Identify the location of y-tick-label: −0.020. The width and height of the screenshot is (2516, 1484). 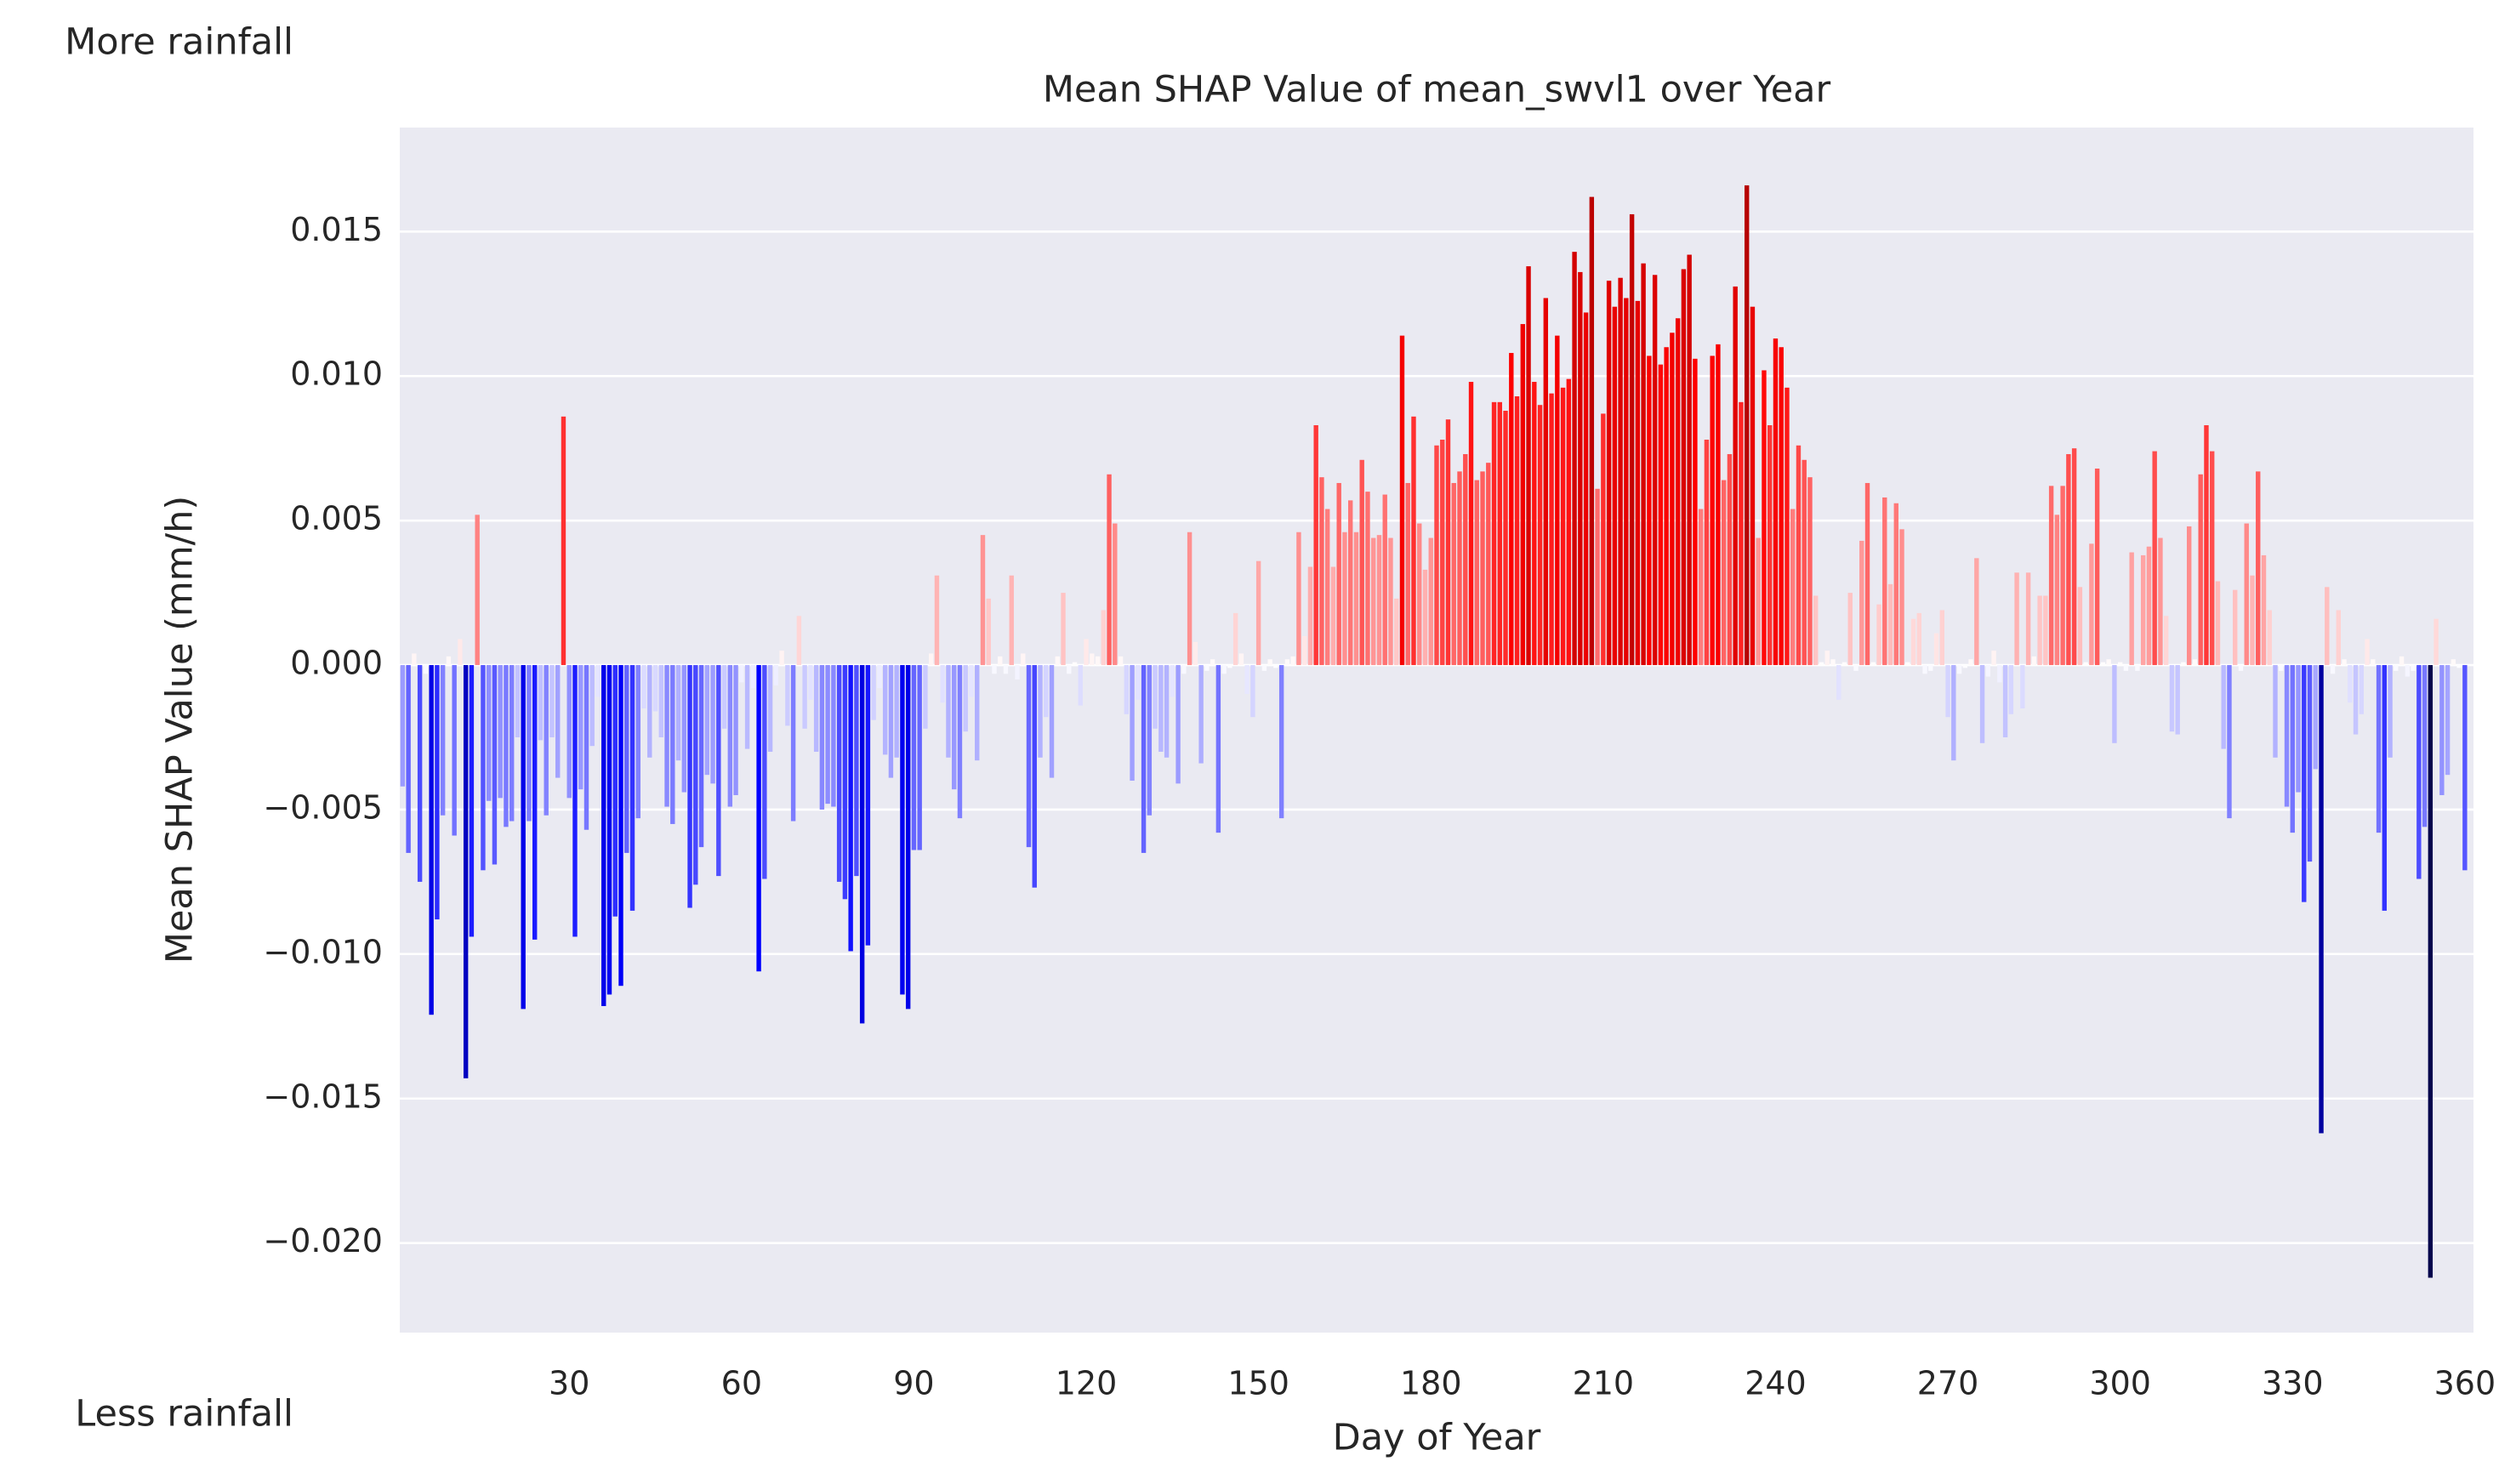
(323, 1240).